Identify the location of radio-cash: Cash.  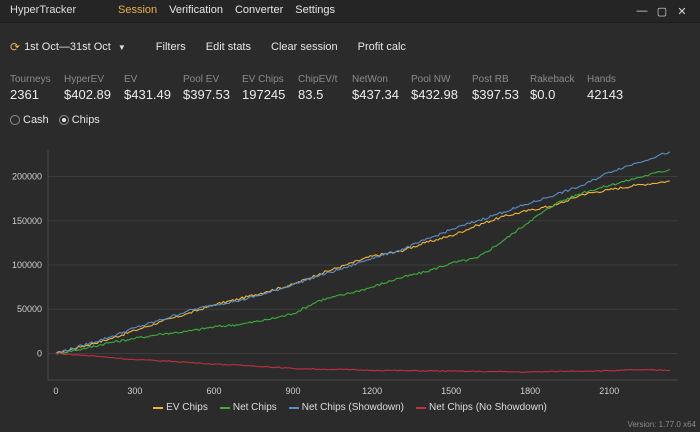
(29, 120).